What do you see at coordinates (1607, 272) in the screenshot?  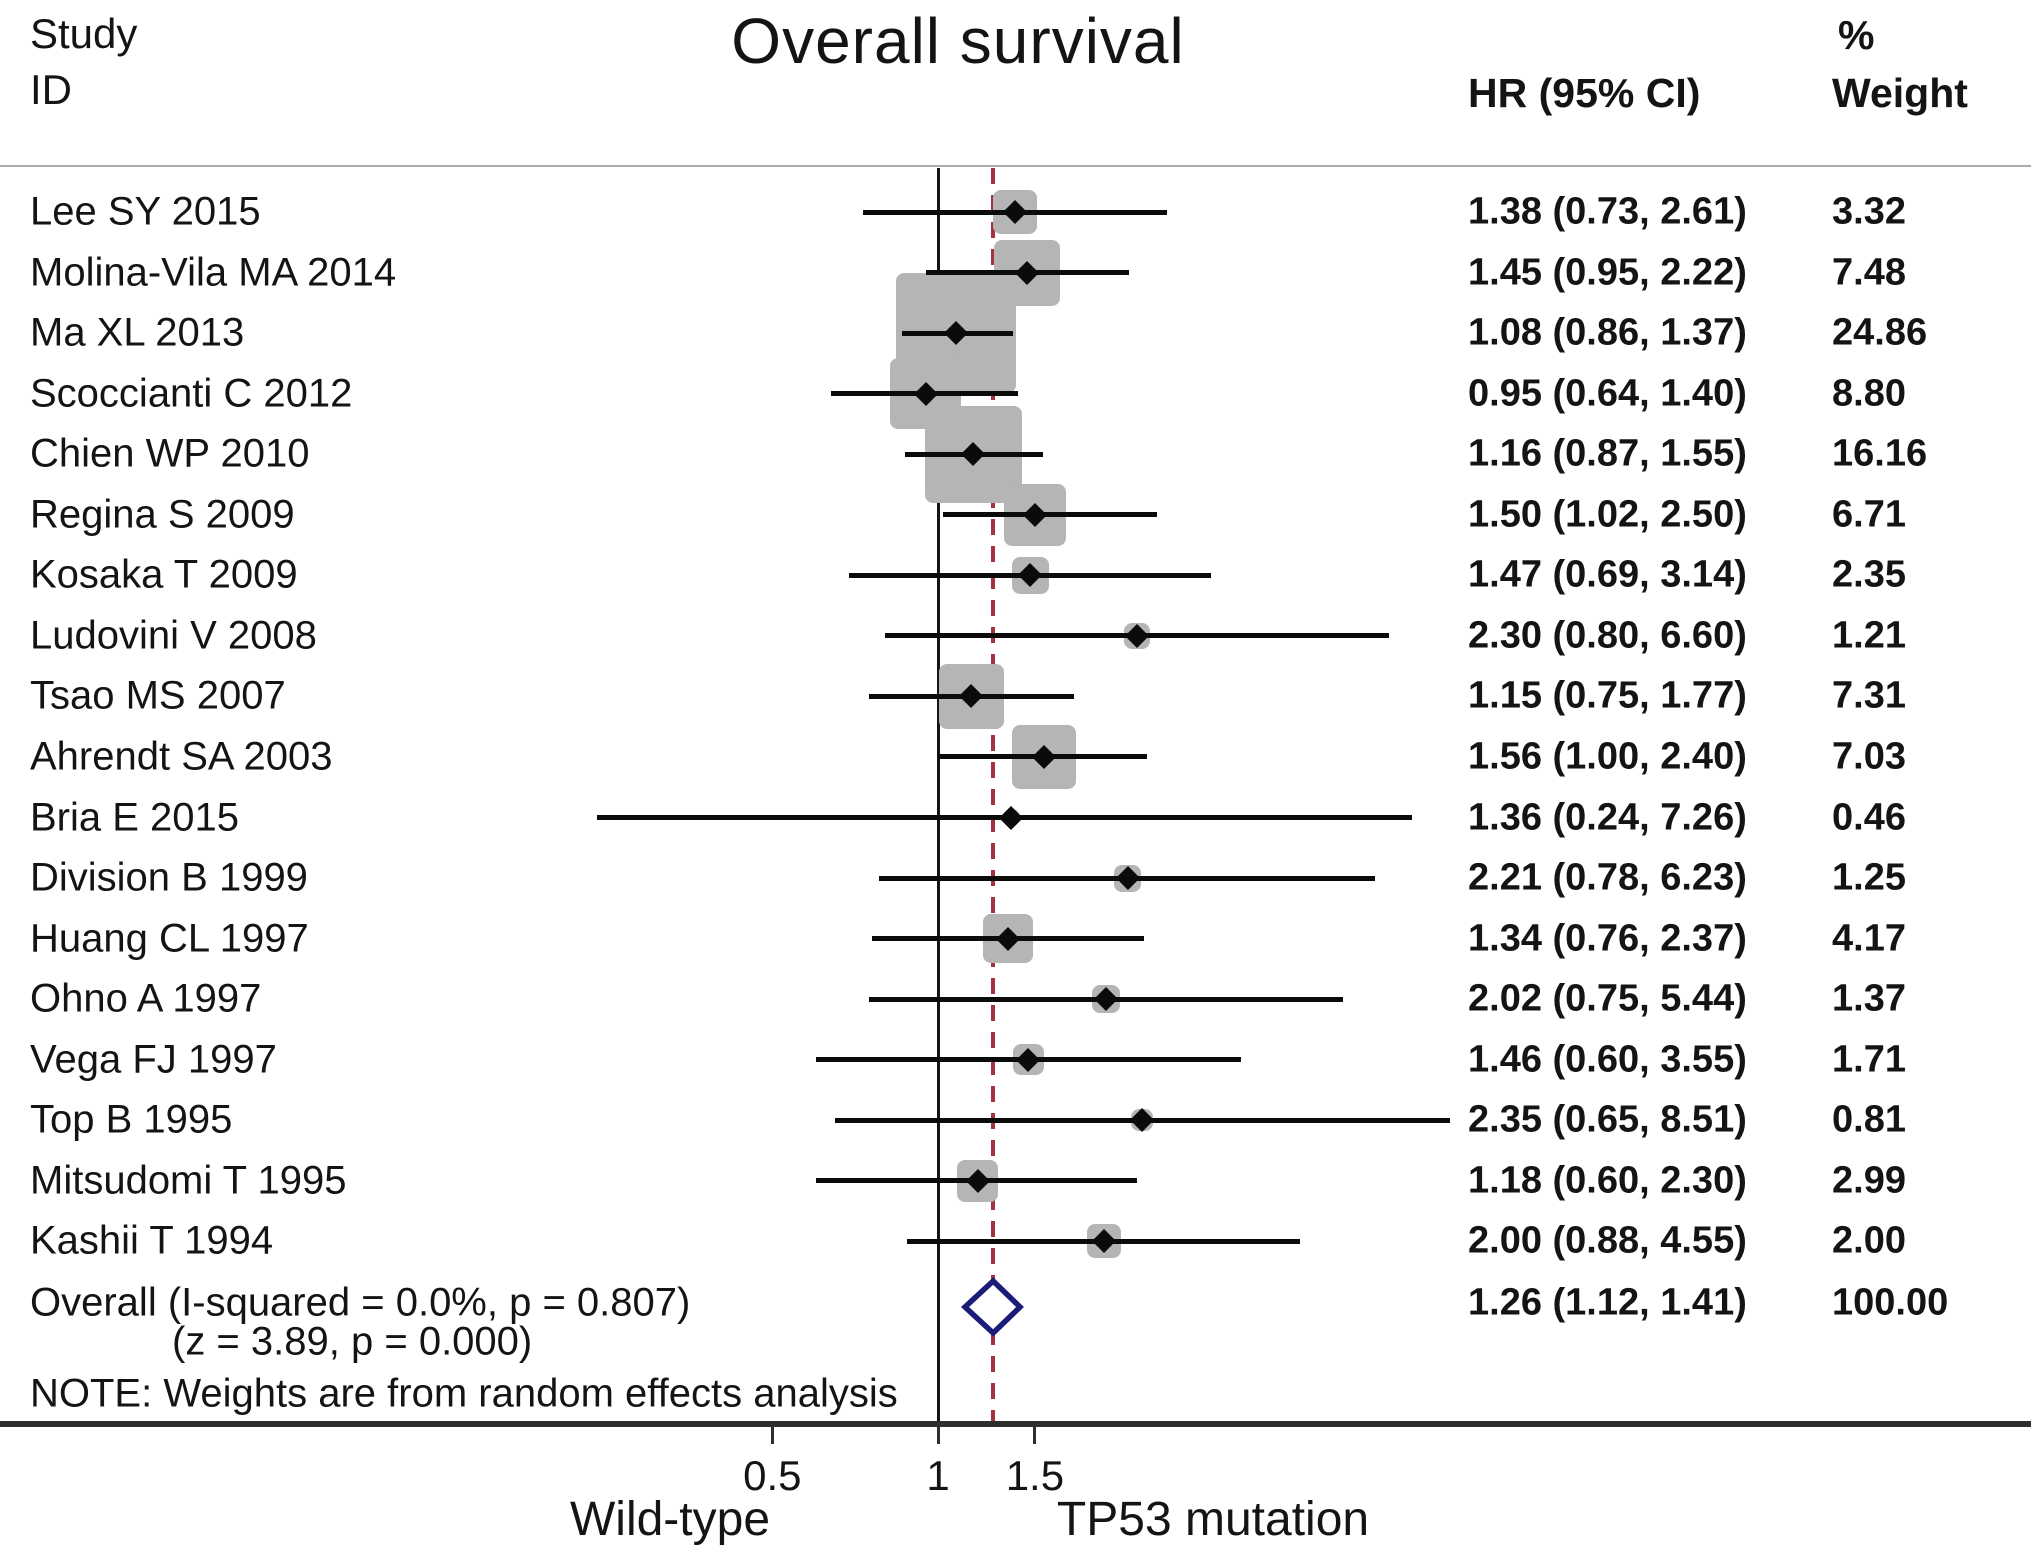 I see `hr-value: 1.45 (0.95, 2.22)` at bounding box center [1607, 272].